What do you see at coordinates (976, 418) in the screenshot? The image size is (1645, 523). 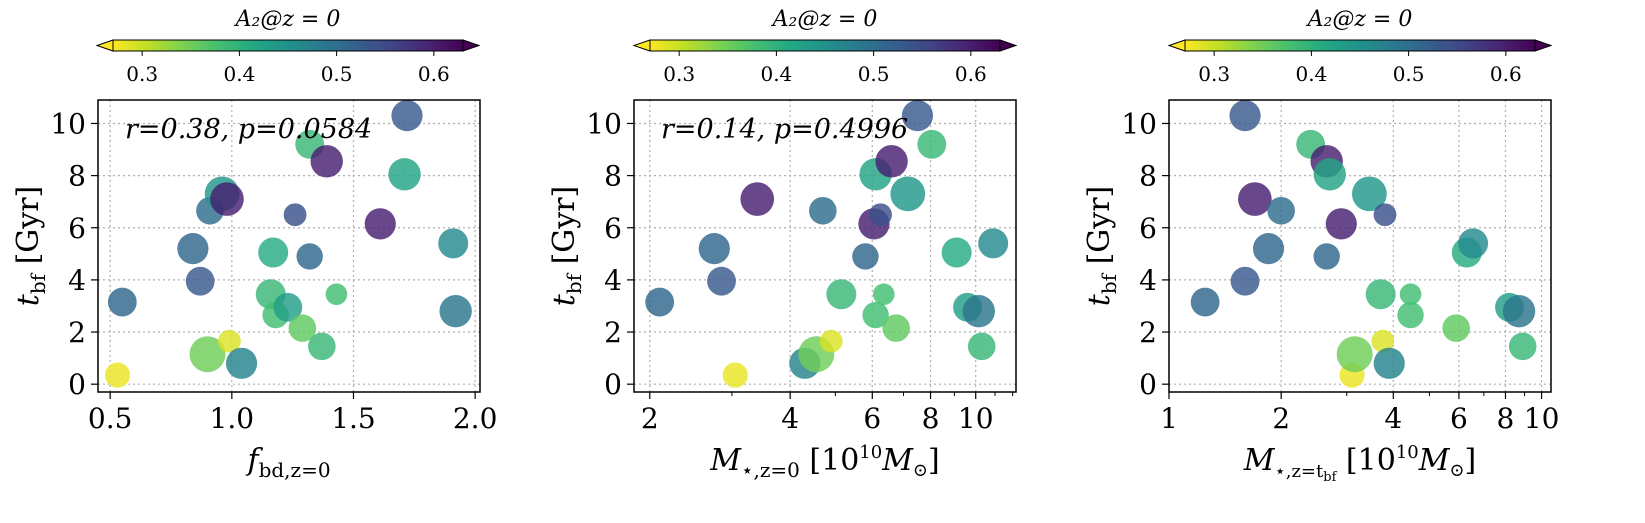 I see `x-tick-label: 10` at bounding box center [976, 418].